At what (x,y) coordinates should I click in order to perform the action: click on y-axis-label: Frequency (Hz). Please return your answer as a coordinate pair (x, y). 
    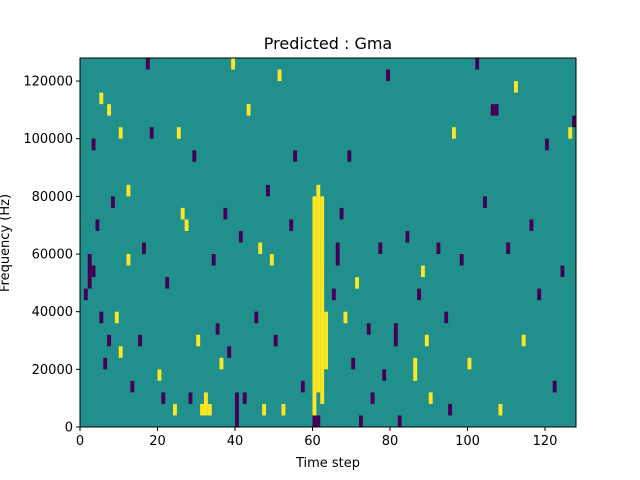
    Looking at the image, I should click on (6, 243).